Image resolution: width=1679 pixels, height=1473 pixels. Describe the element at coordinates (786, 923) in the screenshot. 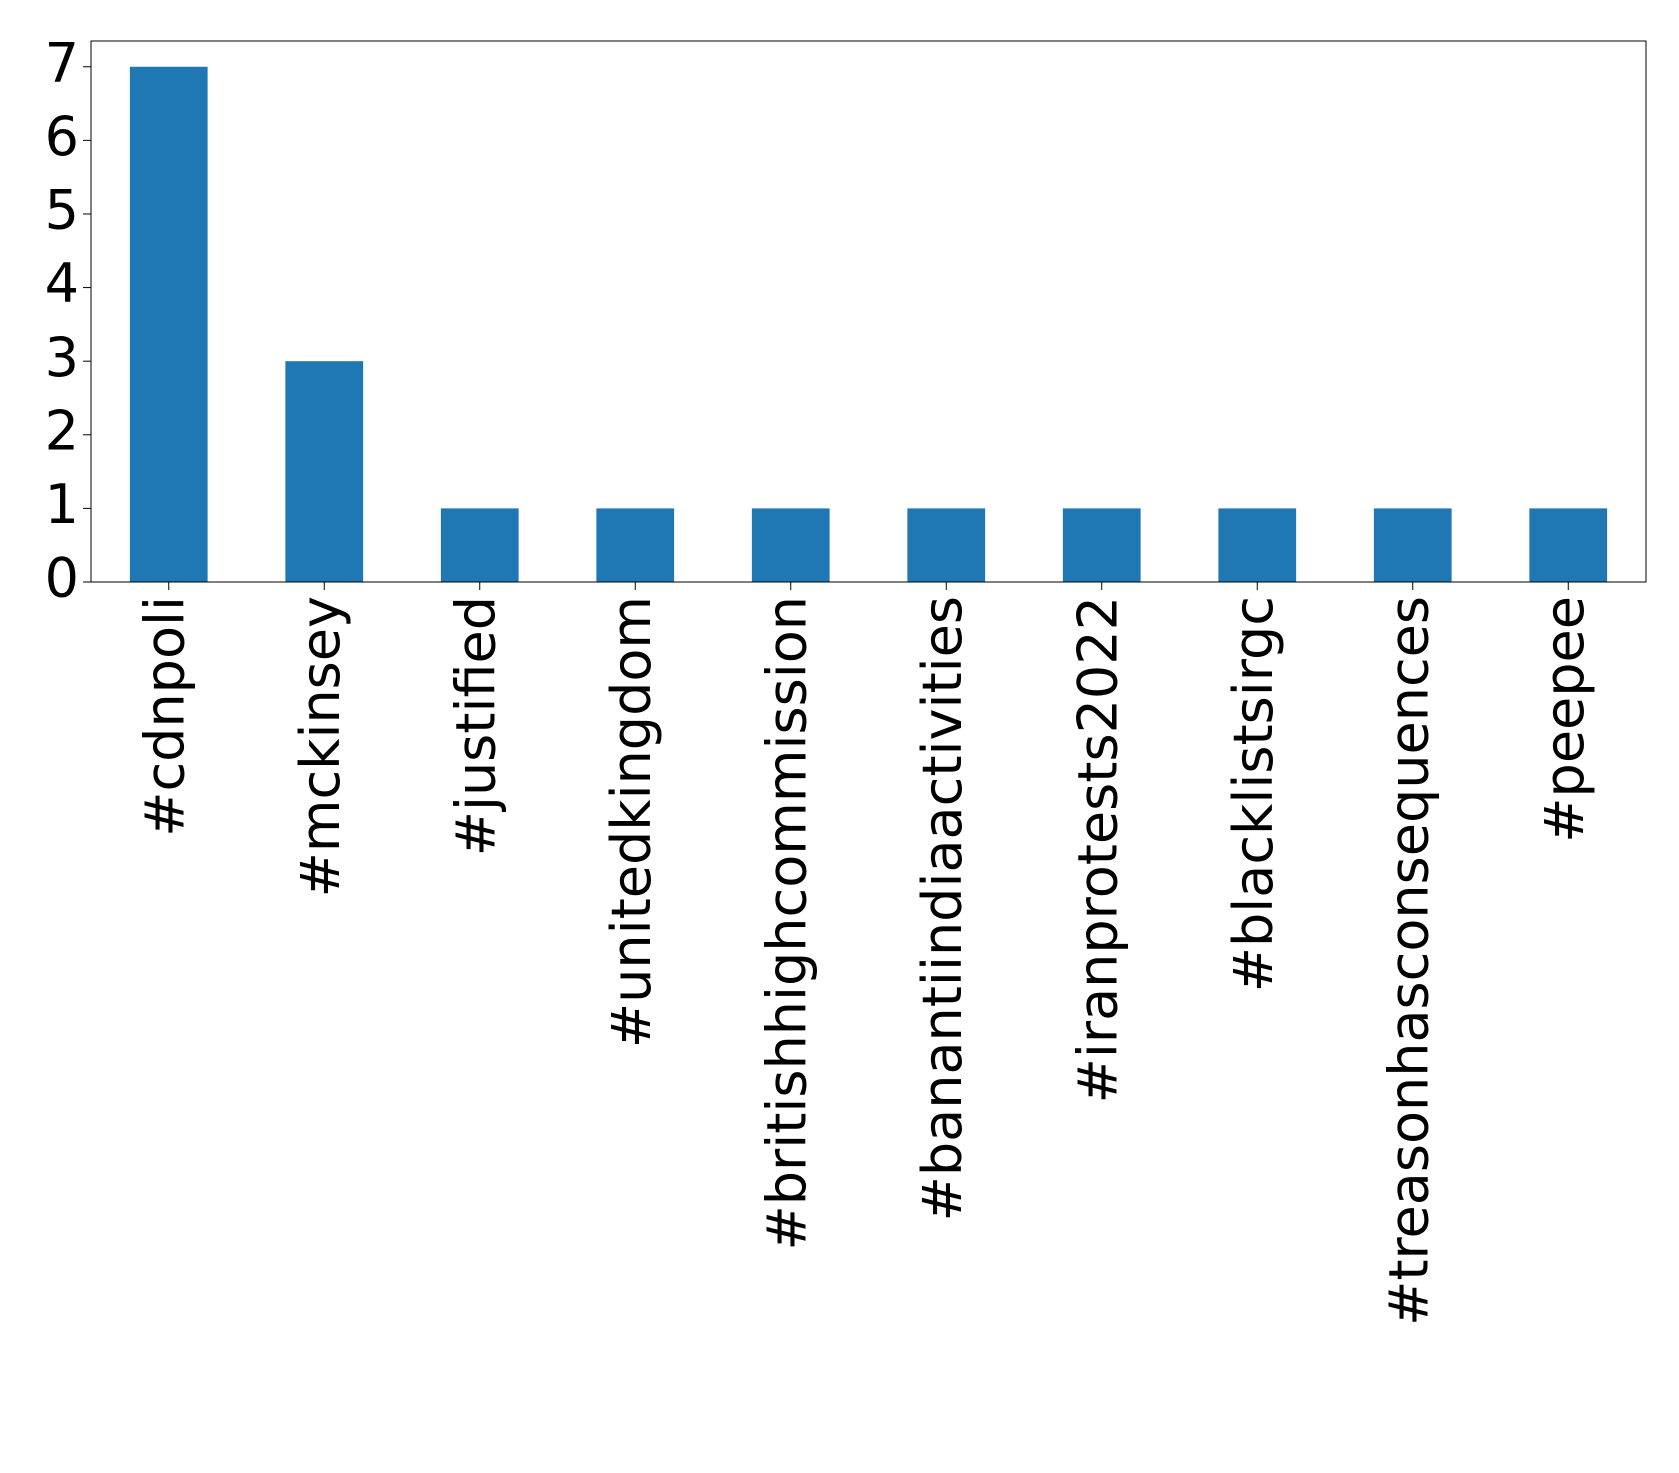

I see `x-tick-label: #britishhighcommission` at that location.